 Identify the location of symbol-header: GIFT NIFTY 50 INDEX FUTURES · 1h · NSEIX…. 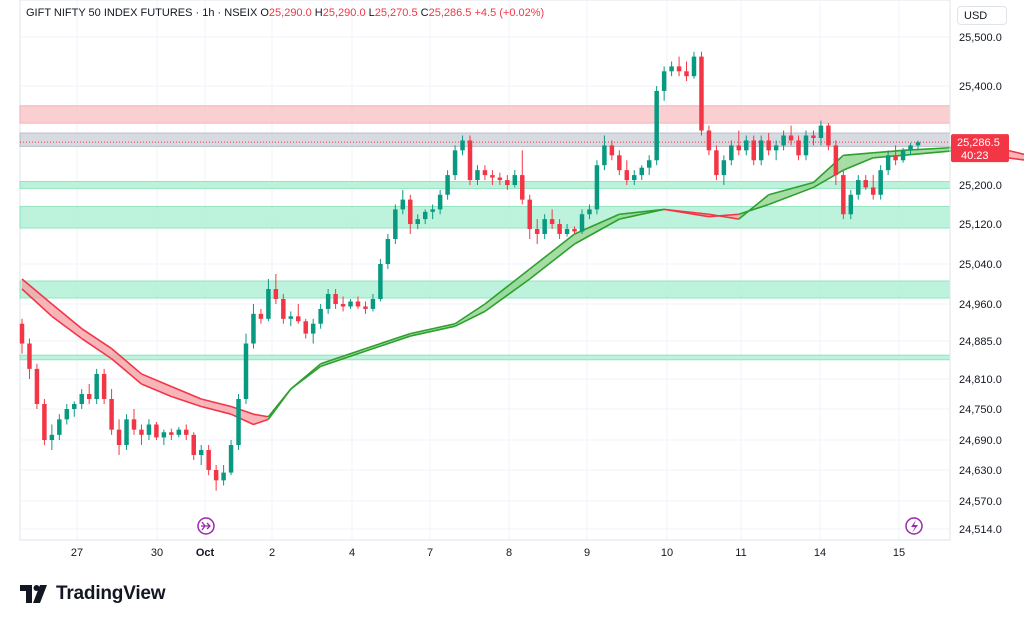
(285, 13).